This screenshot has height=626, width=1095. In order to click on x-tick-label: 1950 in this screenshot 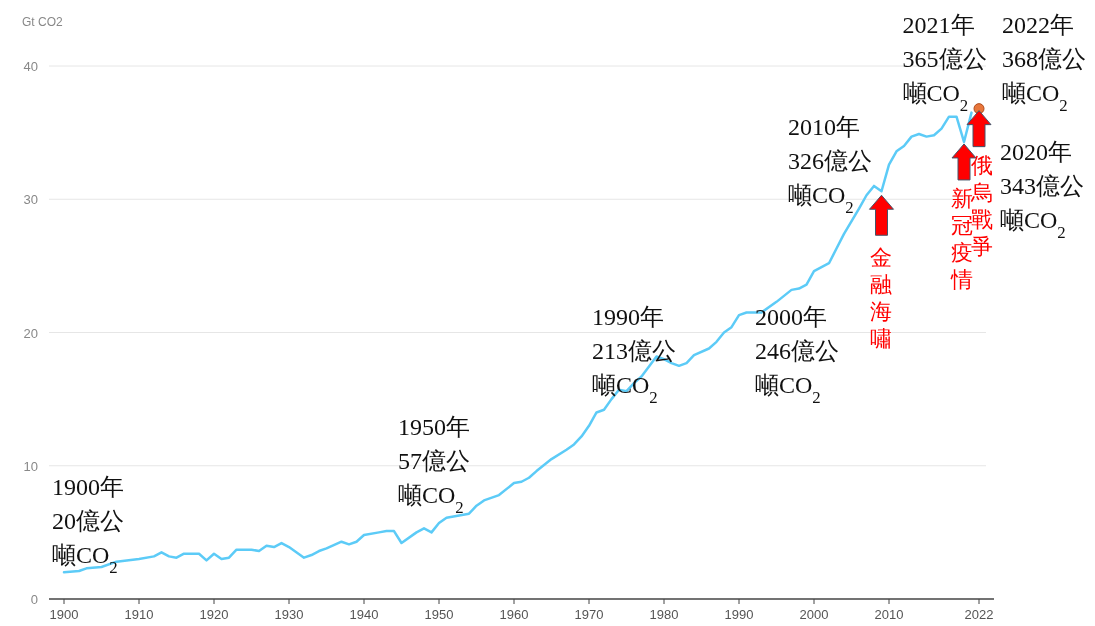, I will do `click(439, 614)`.